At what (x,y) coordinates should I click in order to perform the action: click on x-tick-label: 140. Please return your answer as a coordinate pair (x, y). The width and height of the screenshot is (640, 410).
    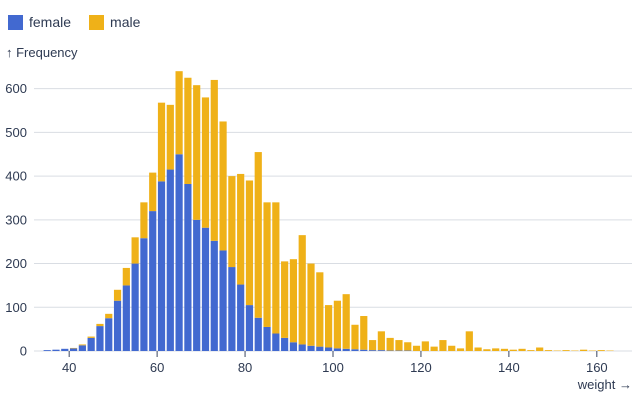
    Looking at the image, I should click on (509, 367).